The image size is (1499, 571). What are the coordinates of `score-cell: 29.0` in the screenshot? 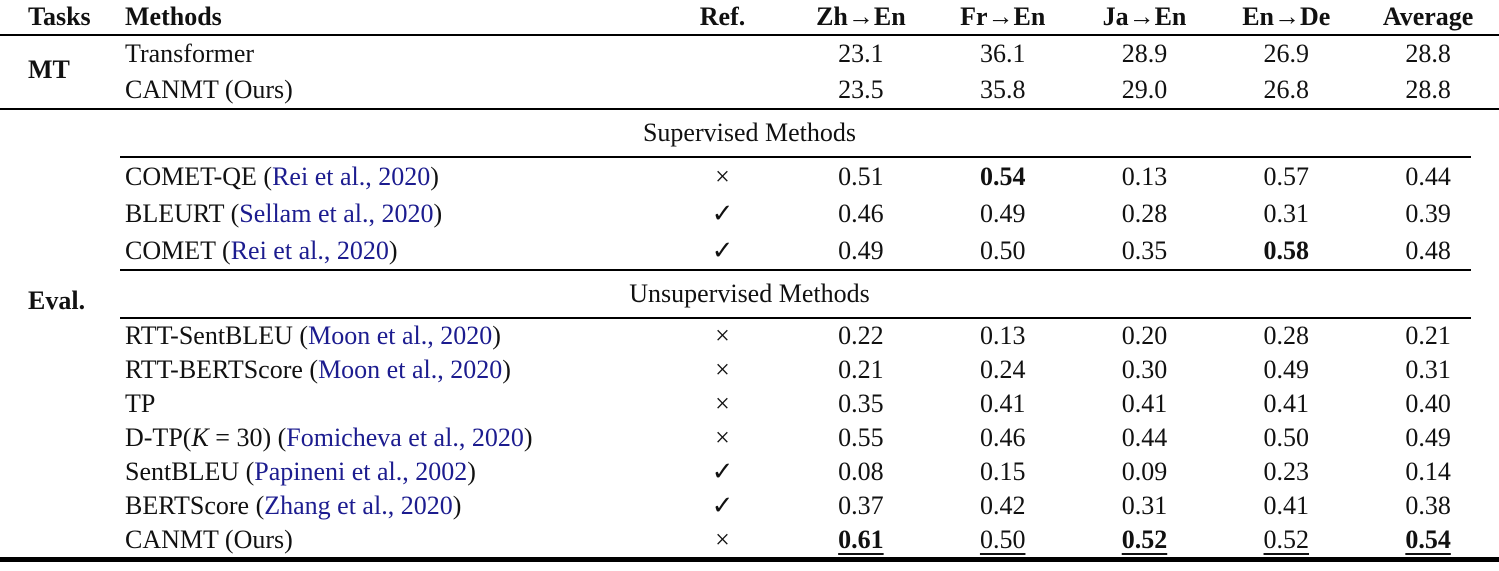 It's located at (1144, 89).